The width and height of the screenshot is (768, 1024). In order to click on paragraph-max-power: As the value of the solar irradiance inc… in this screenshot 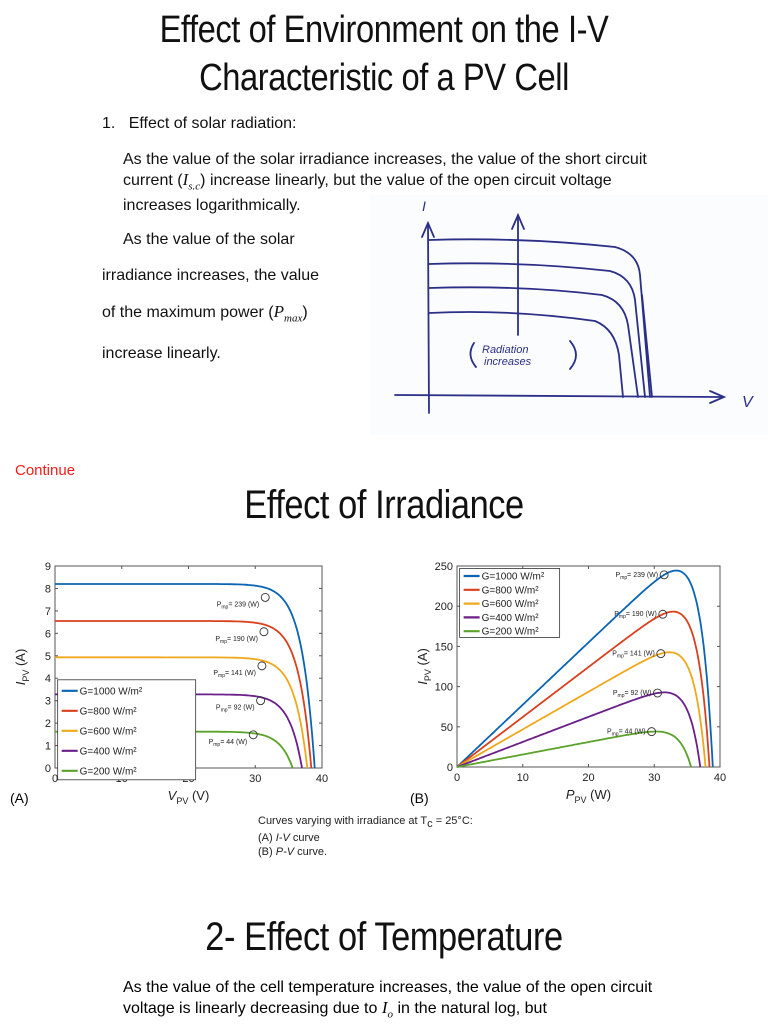, I will do `click(232, 297)`.